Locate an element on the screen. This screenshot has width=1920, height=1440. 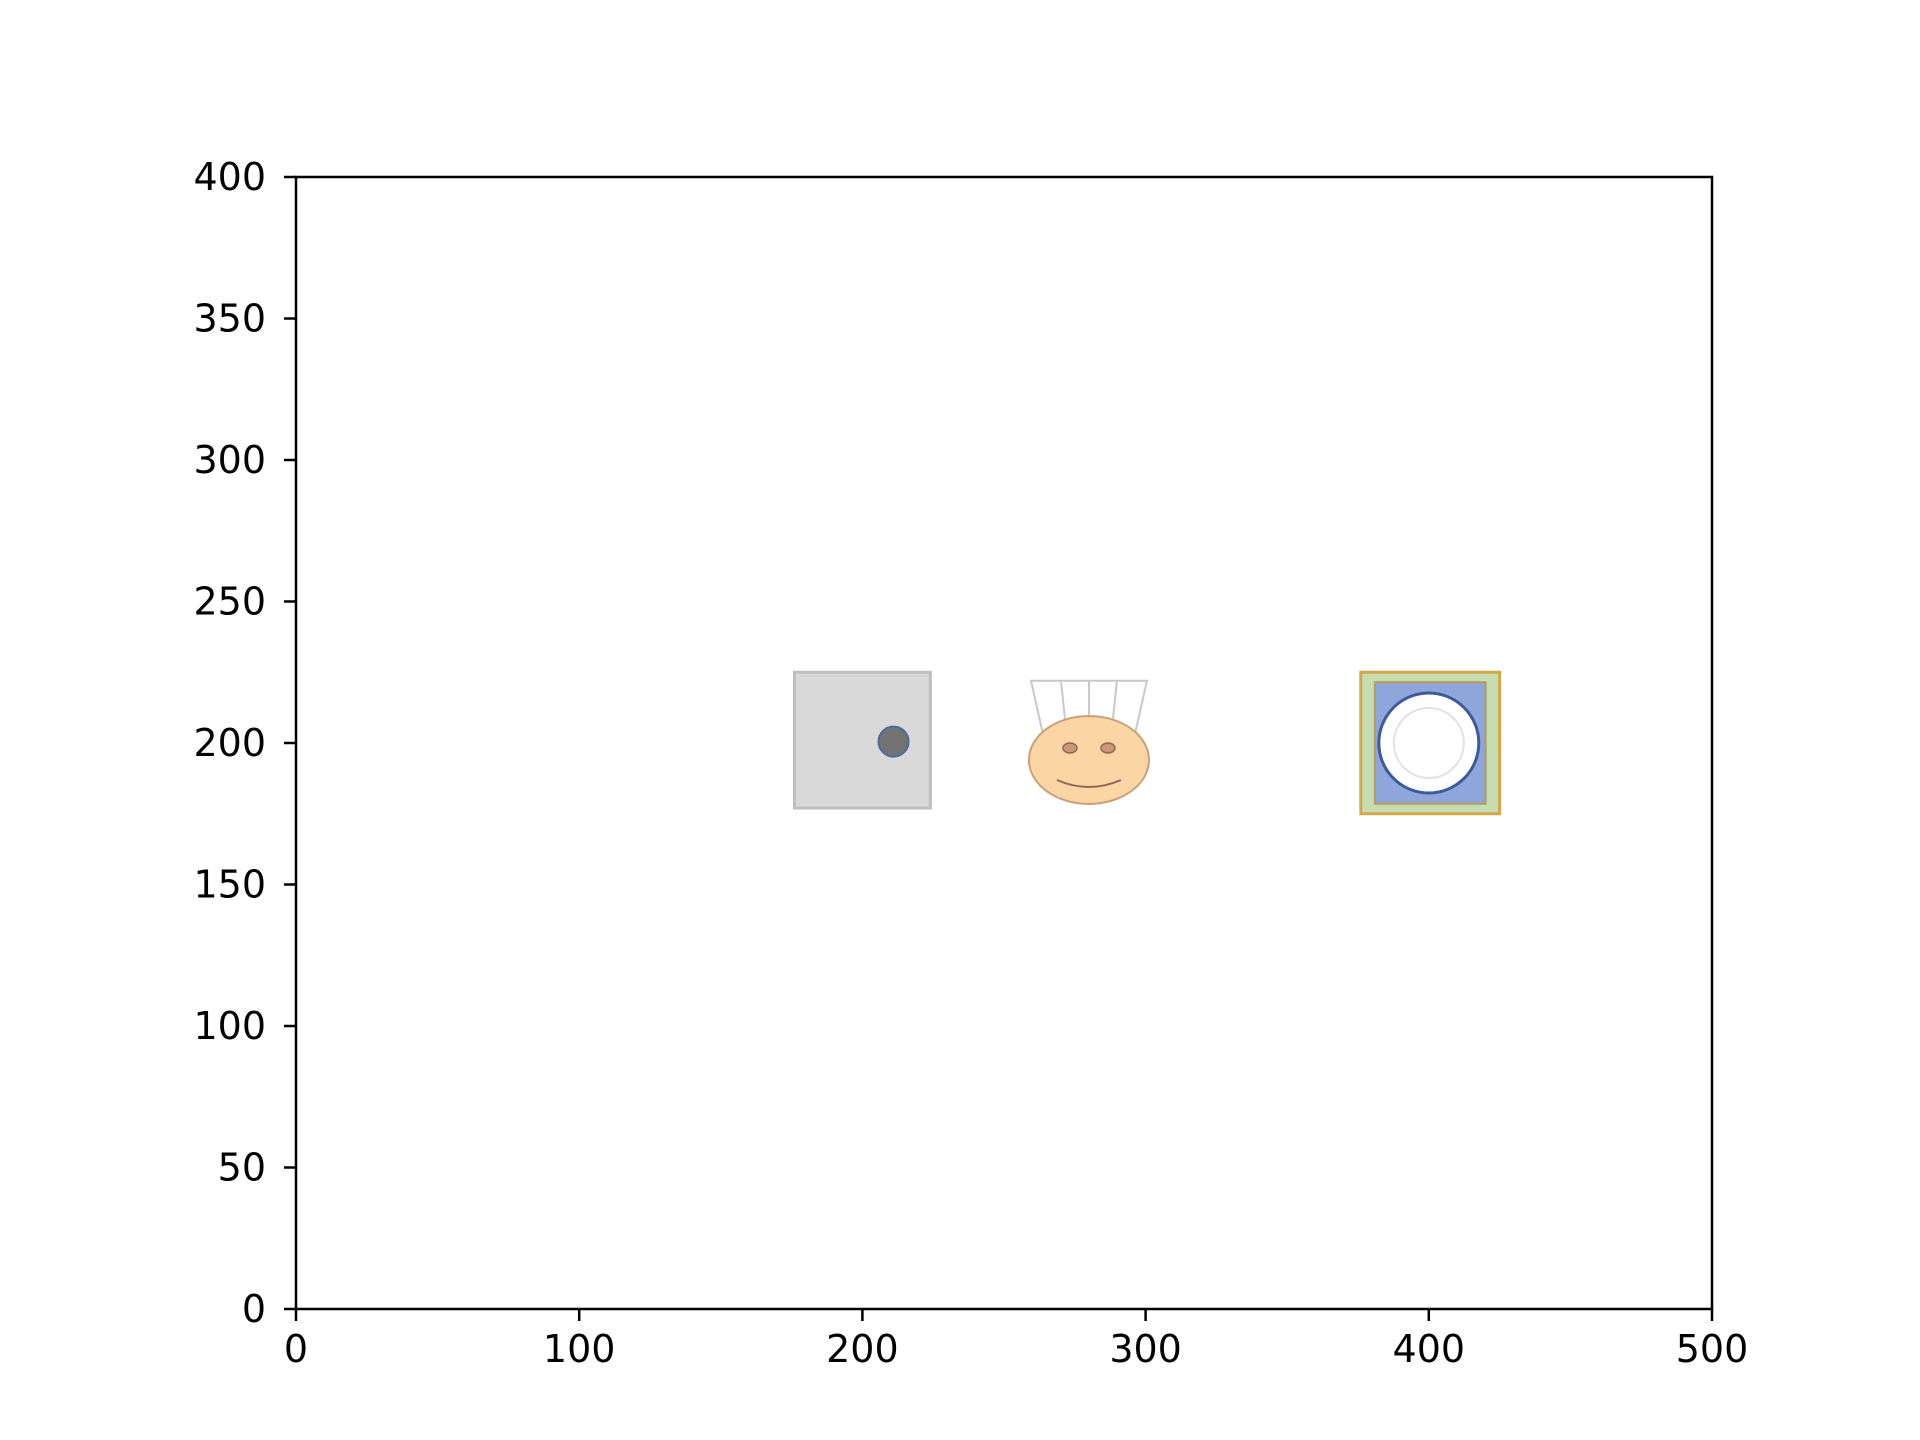
chef-face-icon is located at coordinates (1088, 759).